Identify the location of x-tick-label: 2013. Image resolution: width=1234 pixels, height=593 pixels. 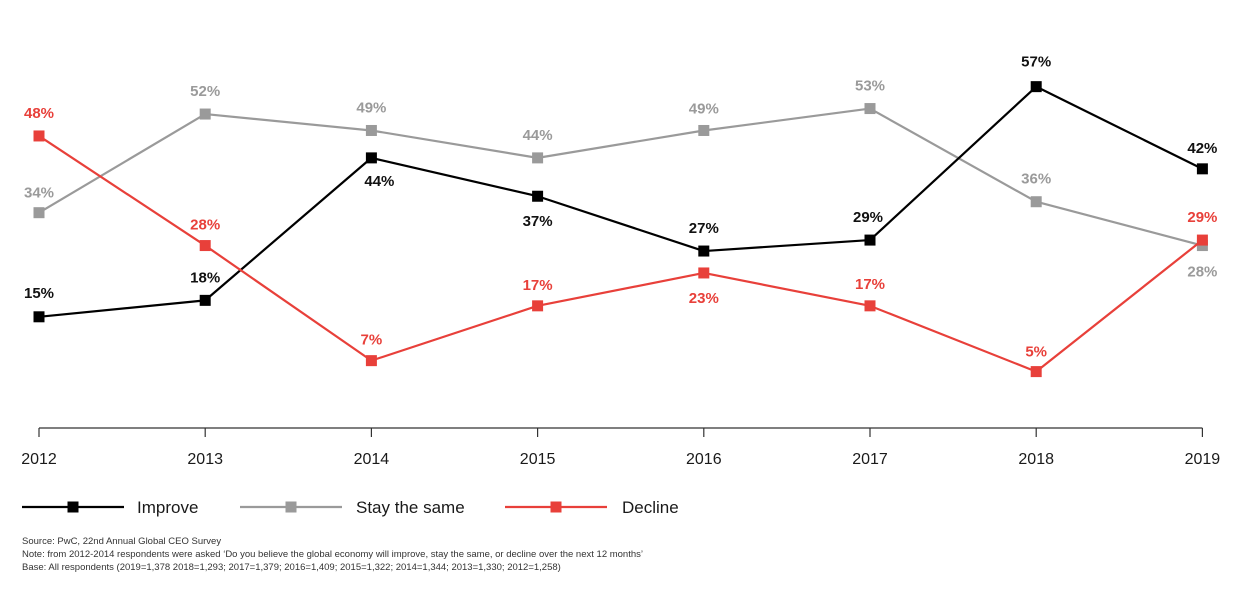
(205, 459).